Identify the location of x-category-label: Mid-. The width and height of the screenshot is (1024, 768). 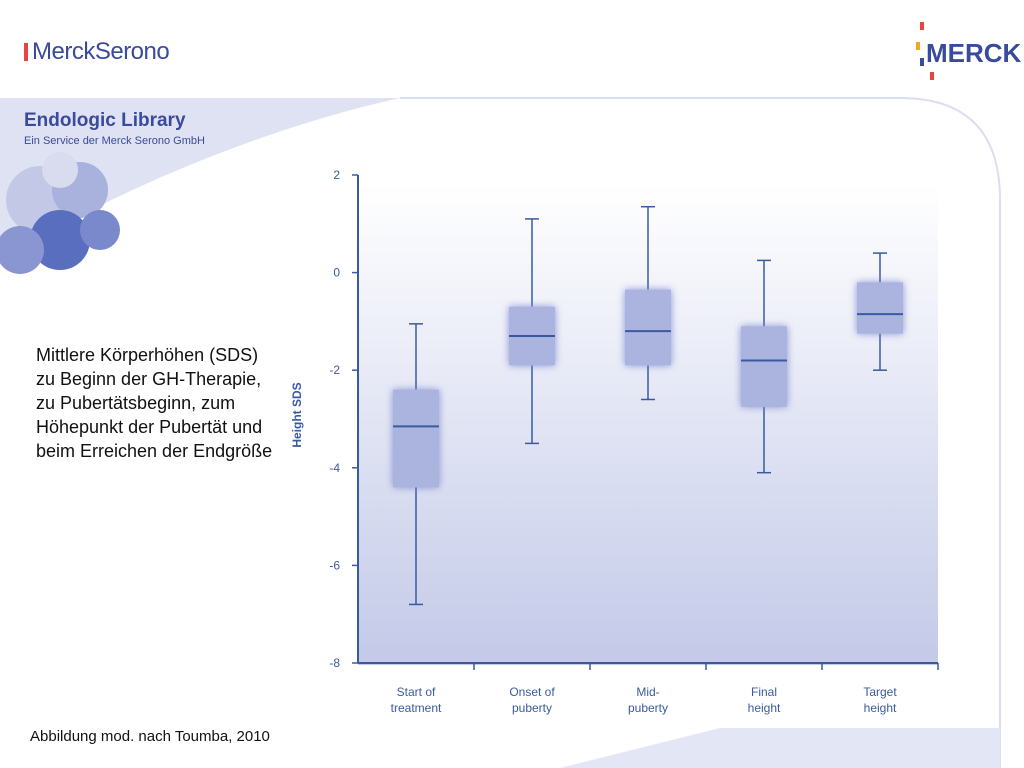
(647, 692).